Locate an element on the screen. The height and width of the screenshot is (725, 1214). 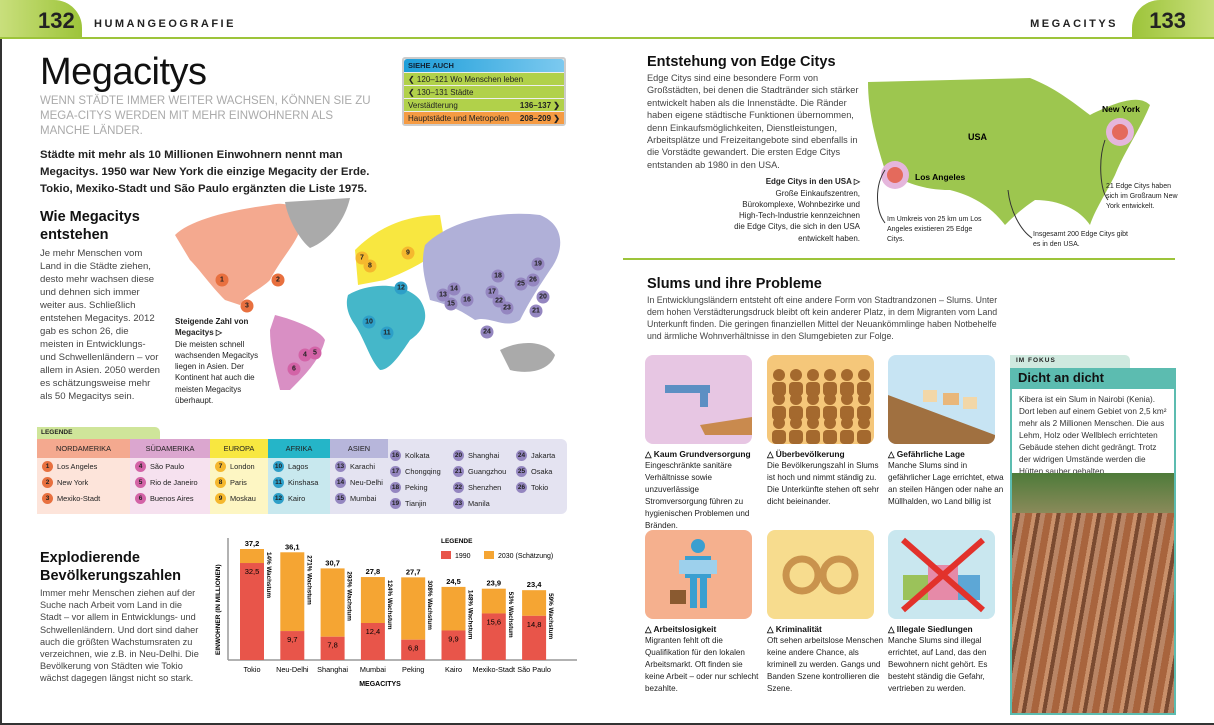
legend-city-name: Kolkata is located at coordinates (417, 455).